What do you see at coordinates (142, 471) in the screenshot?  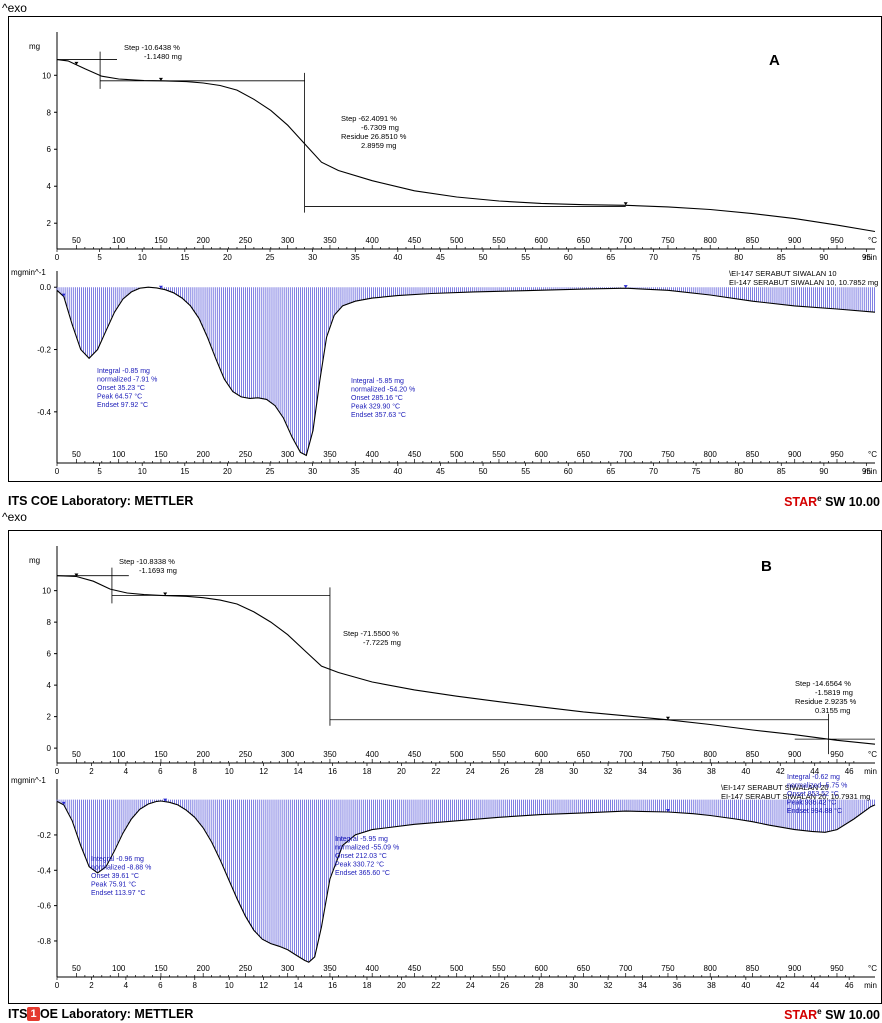 I see `dtg-time-tick-label: 10` at bounding box center [142, 471].